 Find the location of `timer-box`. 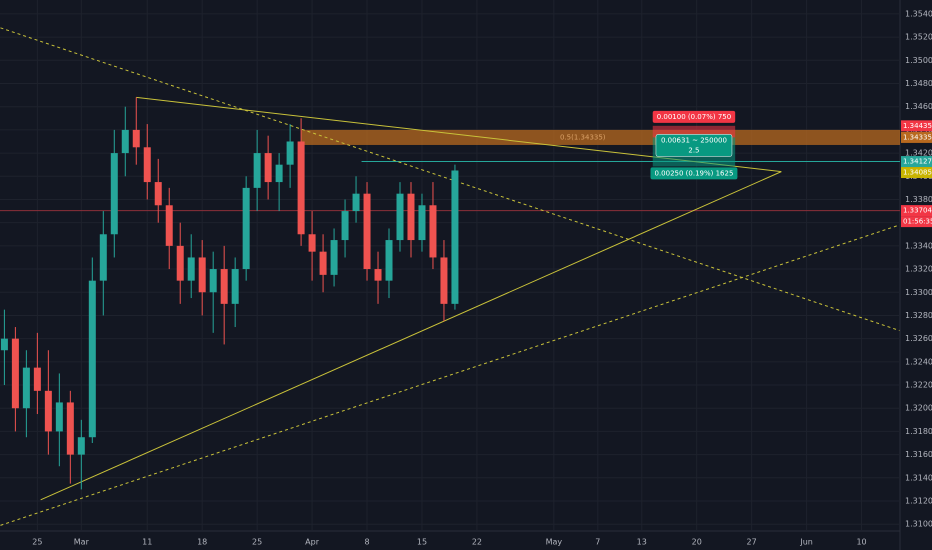

timer-box is located at coordinates (916, 222).